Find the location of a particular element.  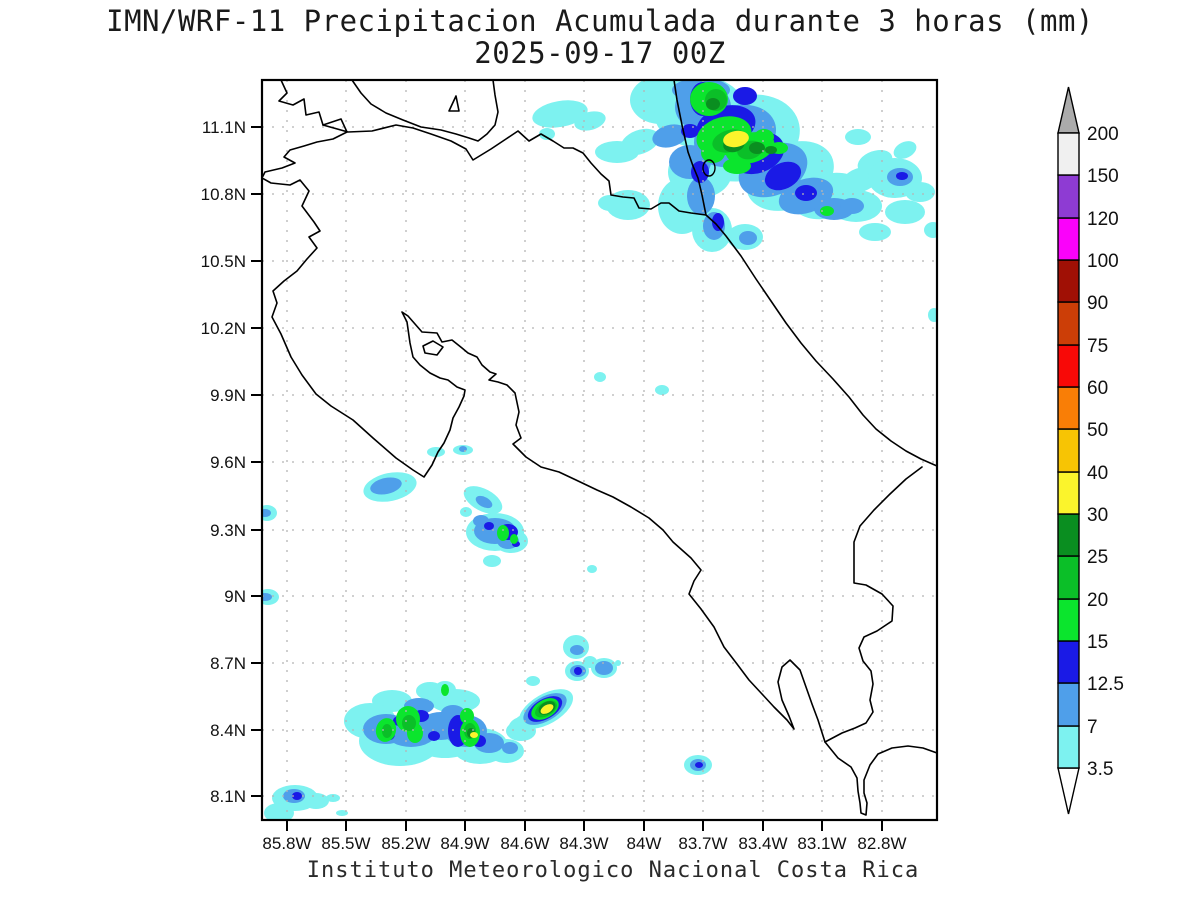

caribbean-coastline is located at coordinates (805, 273).